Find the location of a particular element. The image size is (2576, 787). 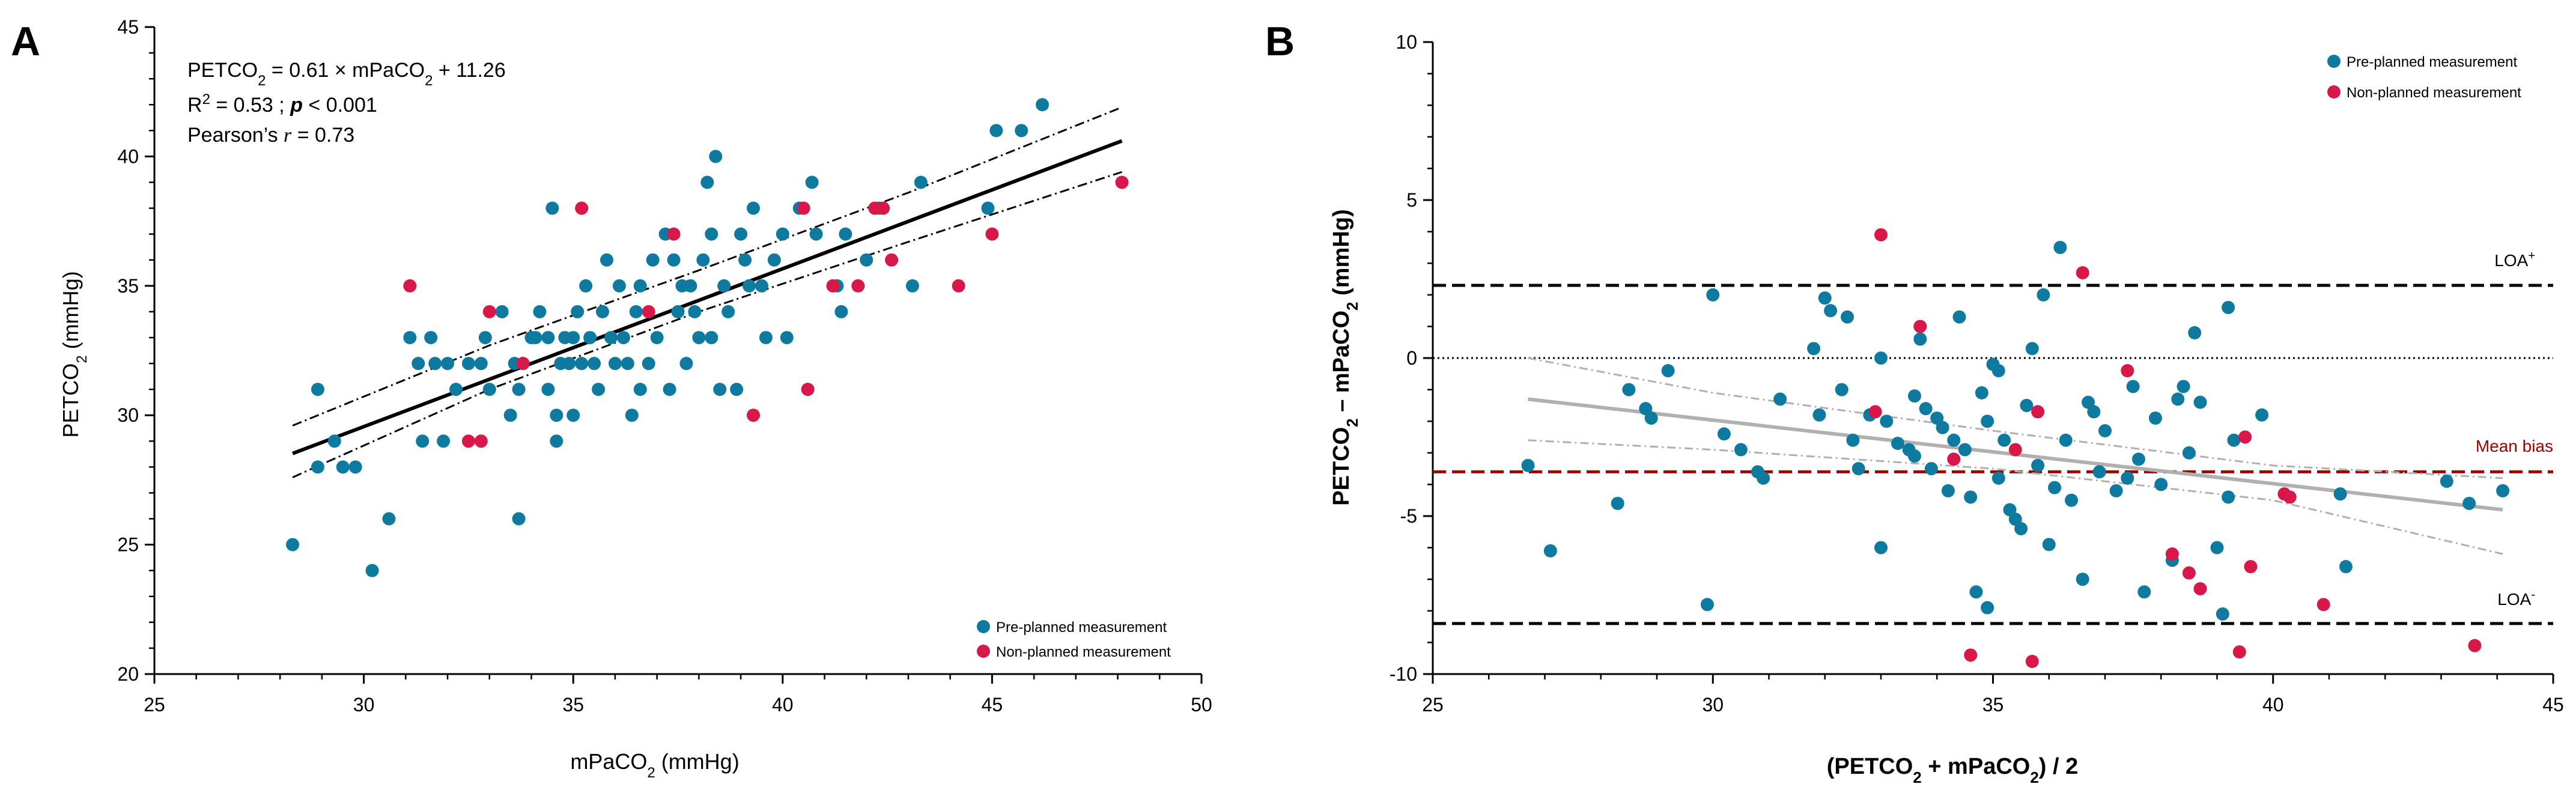

legend-marker-non-planned is located at coordinates (983, 651).